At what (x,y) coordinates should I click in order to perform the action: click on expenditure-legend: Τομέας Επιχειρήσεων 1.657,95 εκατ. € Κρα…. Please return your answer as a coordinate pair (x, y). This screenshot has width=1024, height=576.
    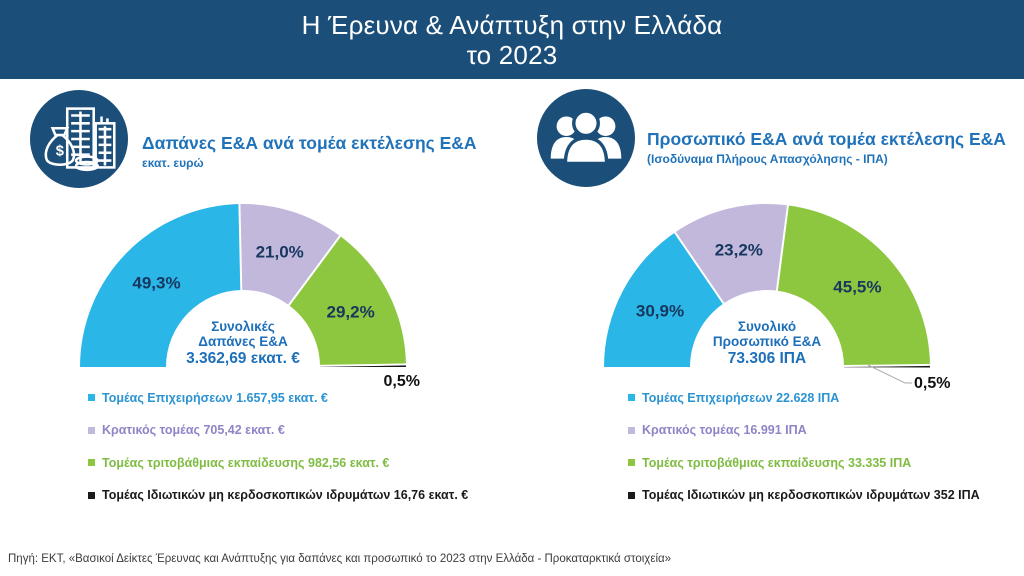
    Looking at the image, I should click on (278, 456).